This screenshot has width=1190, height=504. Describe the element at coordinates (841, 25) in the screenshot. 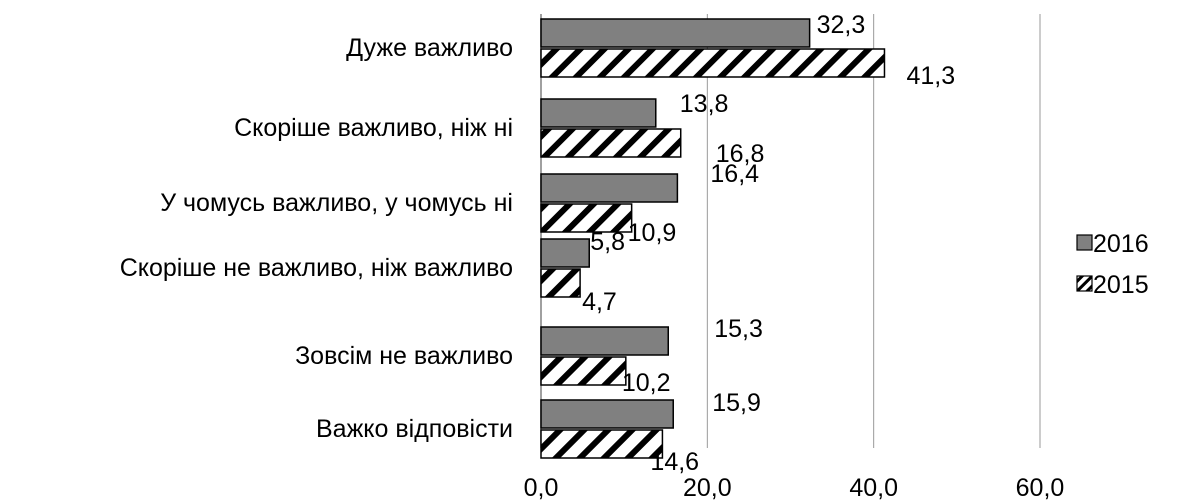

I see `data-label: 32,3` at that location.